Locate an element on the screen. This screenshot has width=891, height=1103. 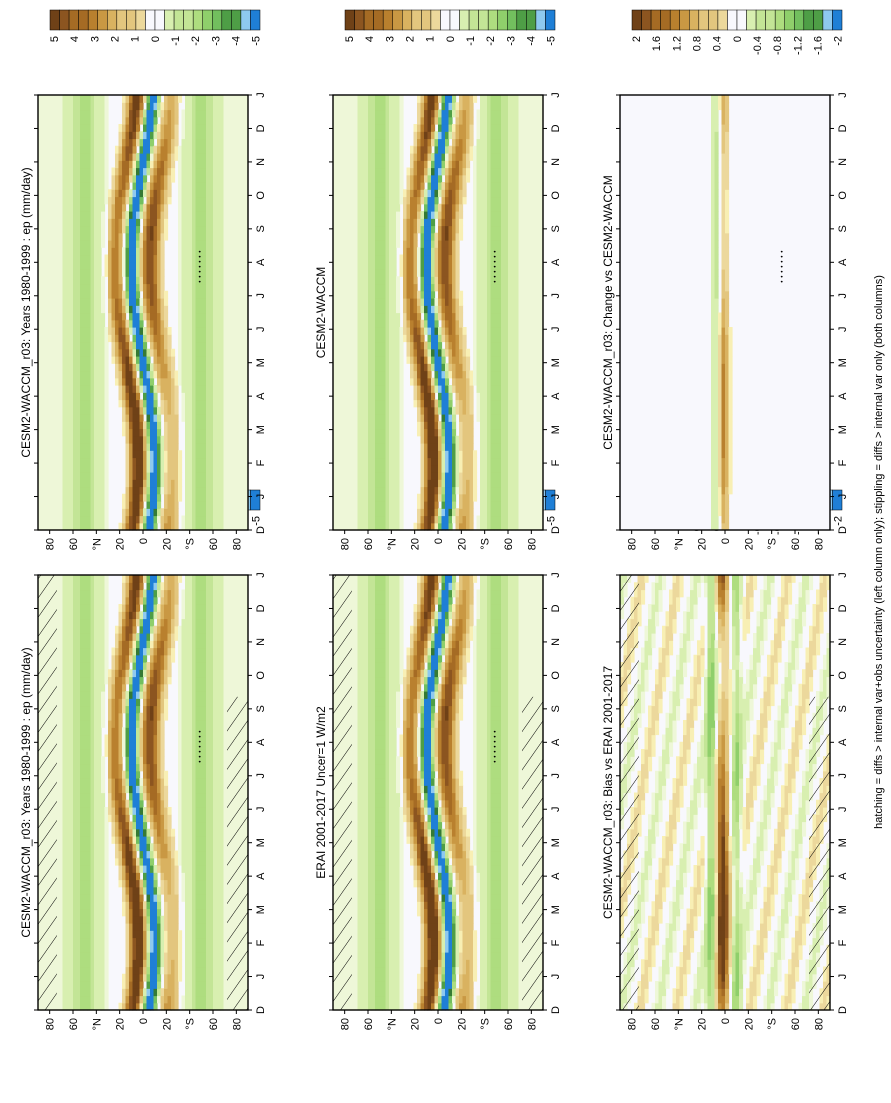
month-tick-label: M is located at coordinates (261, 909).